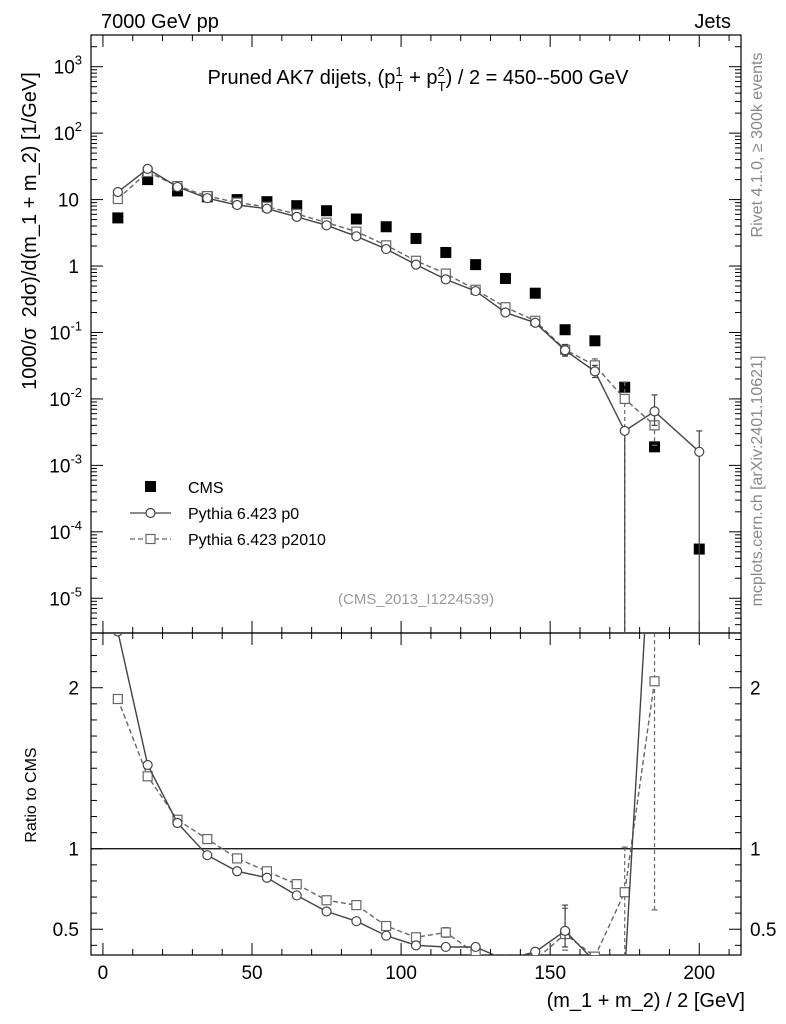 The image size is (786, 1024). Describe the element at coordinates (257, 540) in the screenshot. I see `legend-label-p2010: Pythia 6.423 p2010` at that location.